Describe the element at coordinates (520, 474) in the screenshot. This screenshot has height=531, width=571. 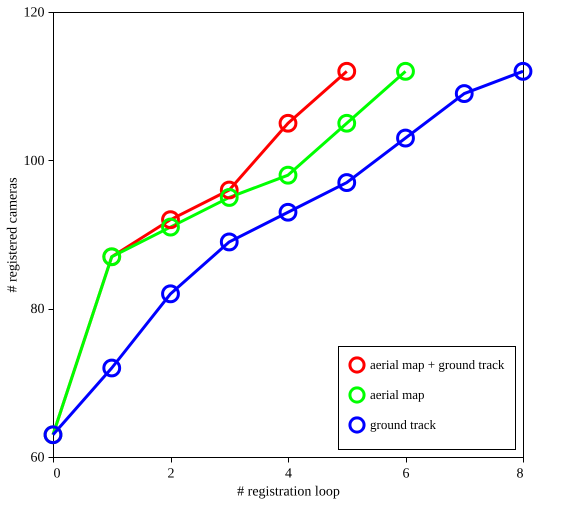
I see `x-tick-label: 8` at that location.